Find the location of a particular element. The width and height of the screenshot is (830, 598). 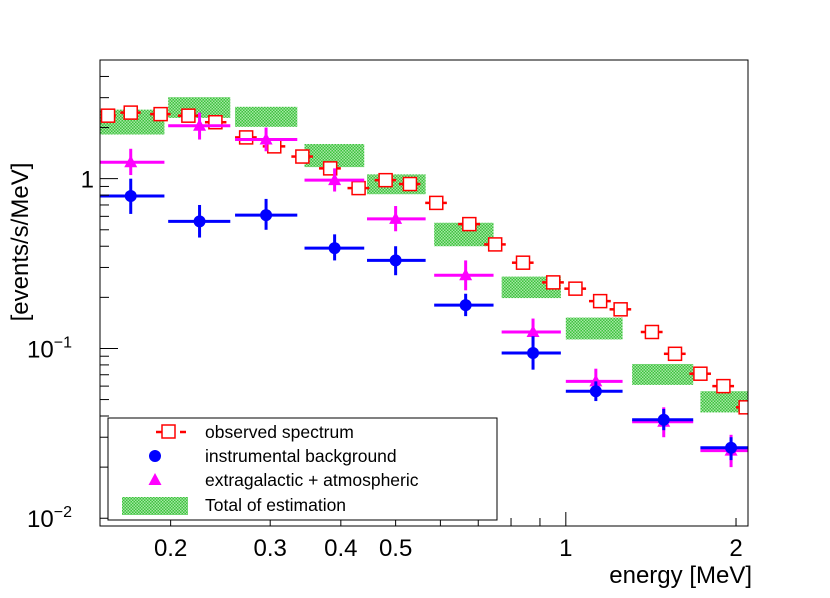

x-tick-label: 0.5 is located at coordinates (395, 548).